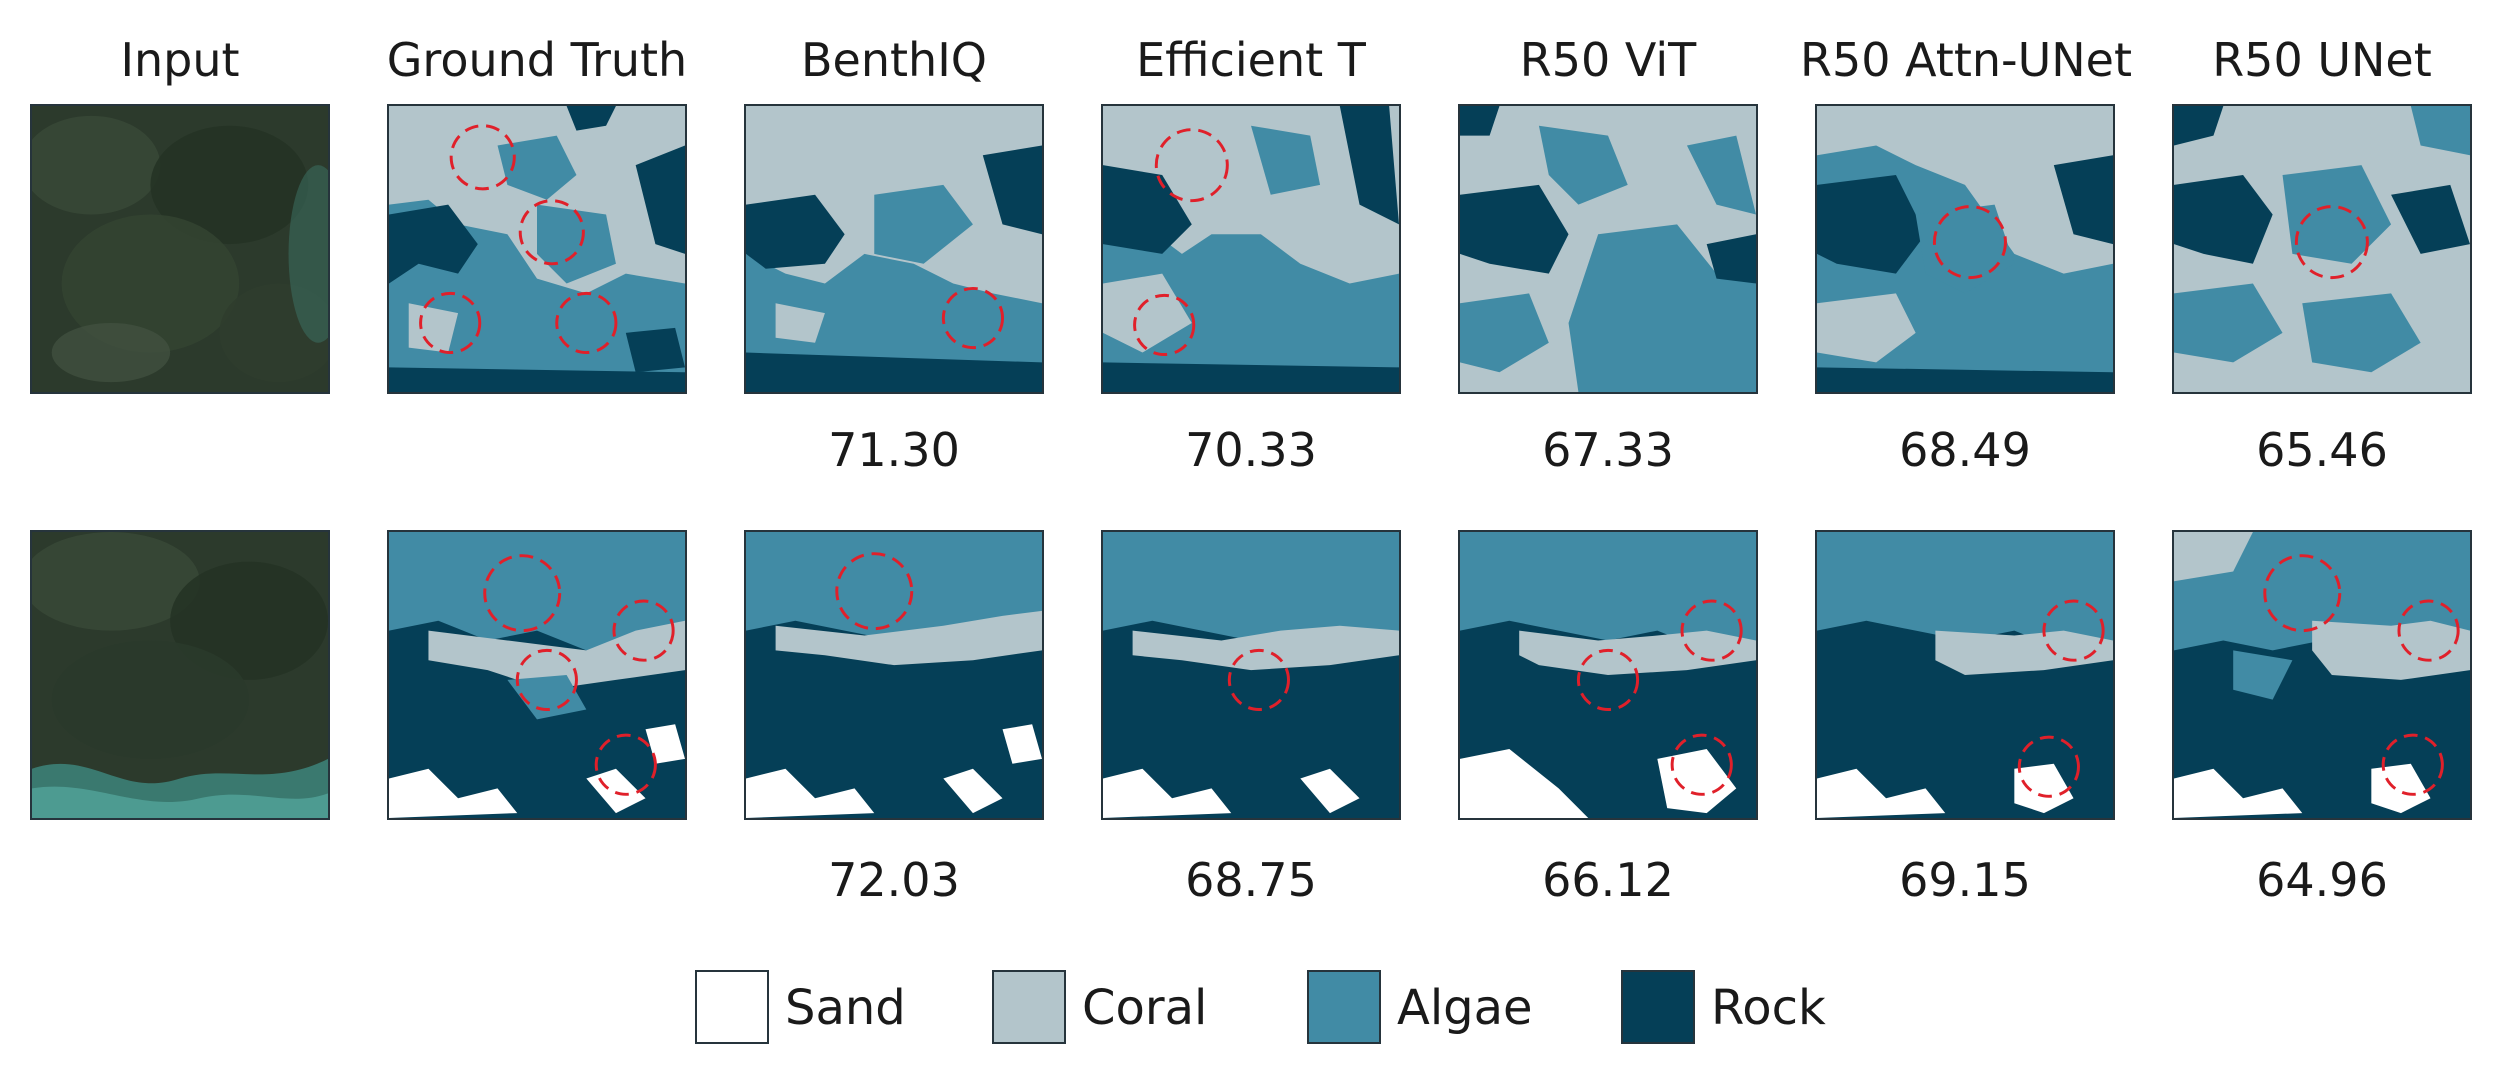 This screenshot has height=1076, width=2500. What do you see at coordinates (1251, 880) in the screenshot?
I see `score-efficient-t-row-2: 68.75` at bounding box center [1251, 880].